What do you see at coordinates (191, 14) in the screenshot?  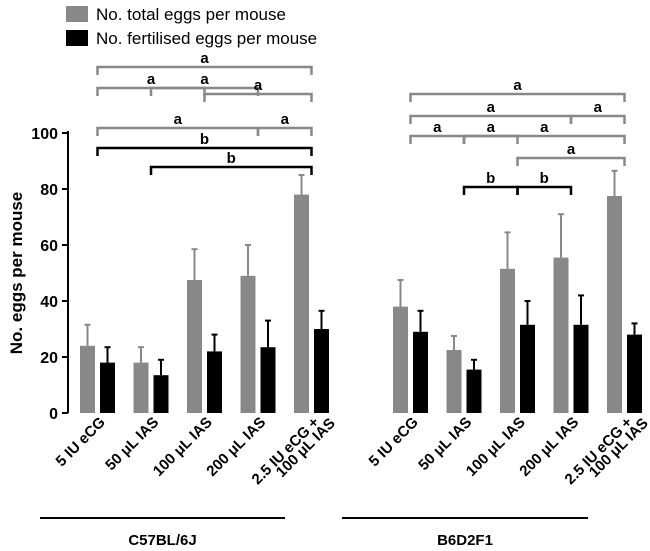 I see `legend-label: No. total eggs per mouse` at bounding box center [191, 14].